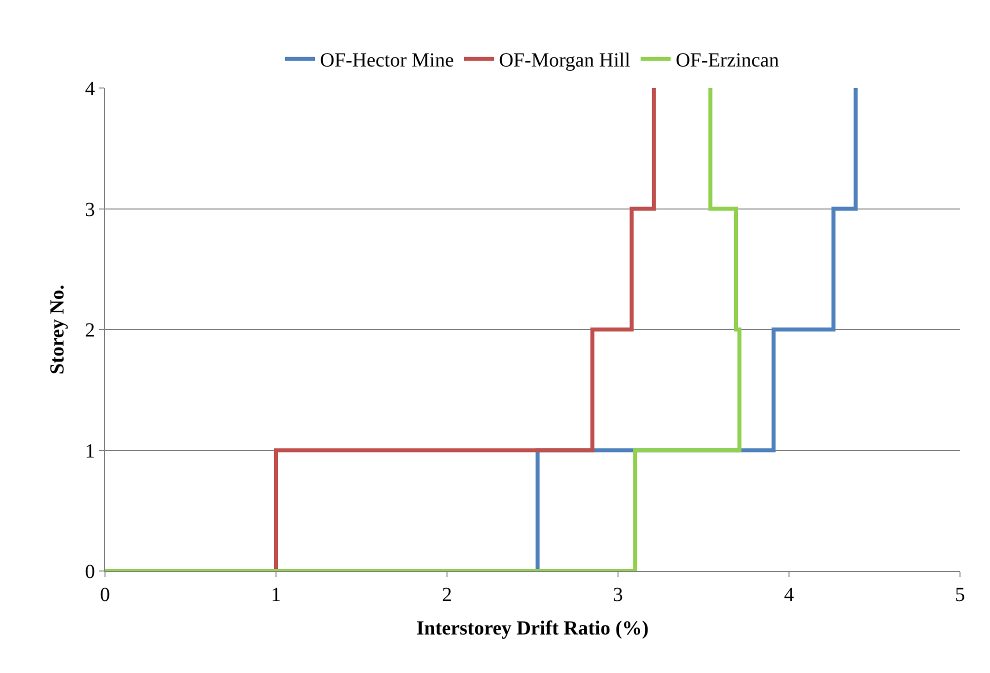  Describe the element at coordinates (90, 331) in the screenshot. I see `y-tick-label: 2` at that location.